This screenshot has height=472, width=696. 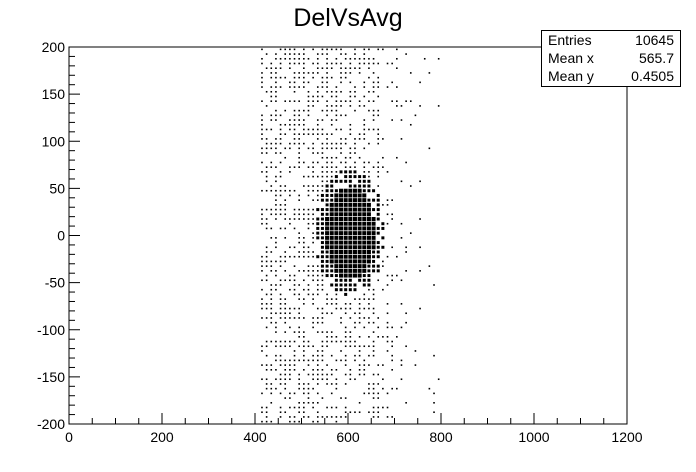 I want to click on x-tick-label: 1200, so click(x=626, y=437).